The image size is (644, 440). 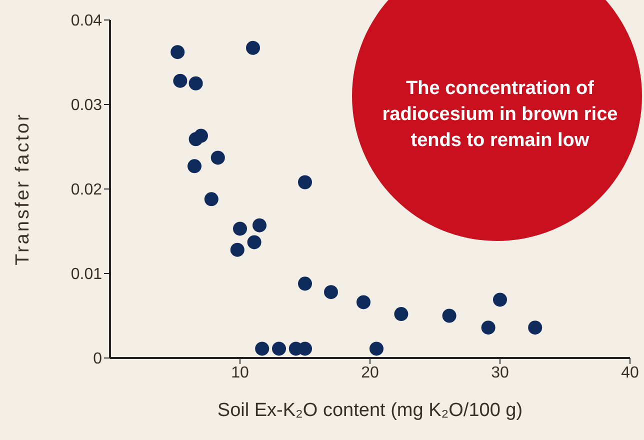 I want to click on x-tick-label: 40, so click(x=630, y=373).